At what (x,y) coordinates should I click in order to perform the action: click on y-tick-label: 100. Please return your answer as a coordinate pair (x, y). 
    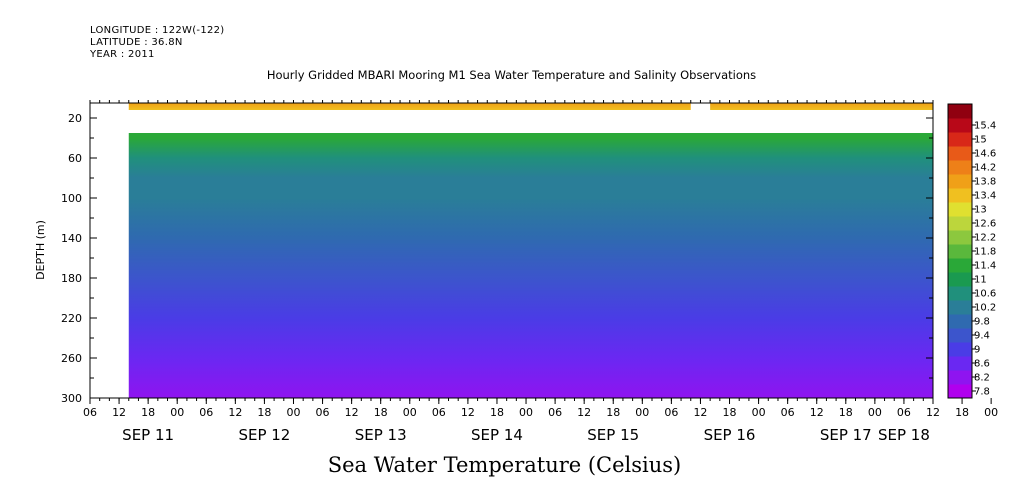
    Looking at the image, I should click on (71, 198).